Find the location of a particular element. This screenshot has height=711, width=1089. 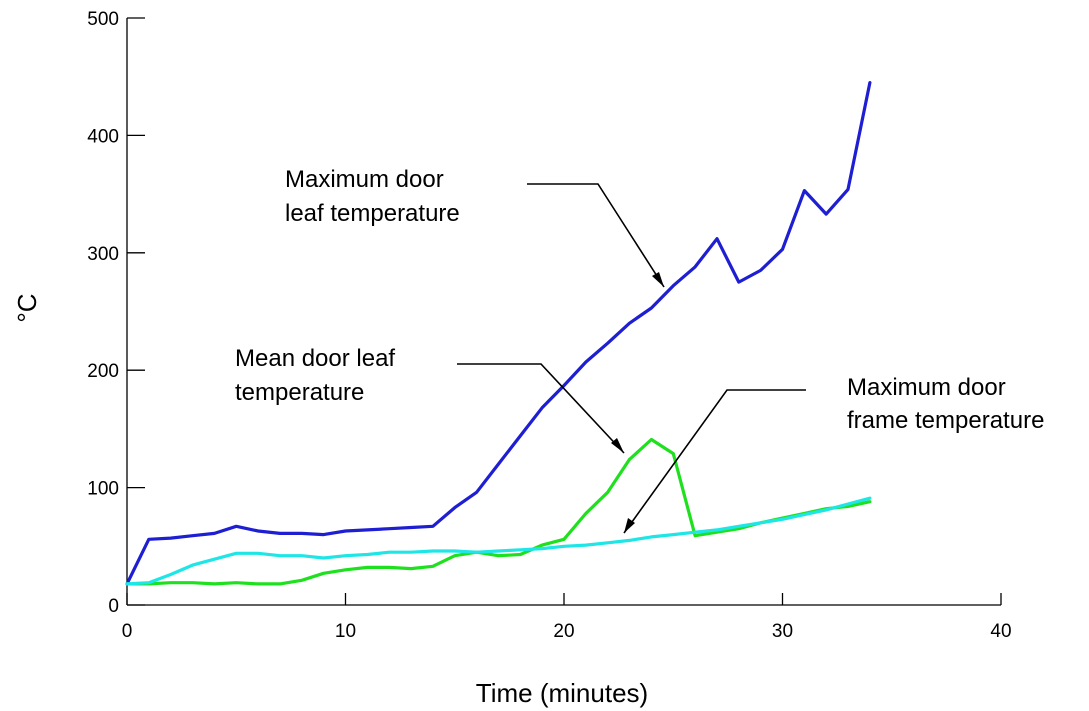

y-tick-label: 400 is located at coordinates (103, 136).